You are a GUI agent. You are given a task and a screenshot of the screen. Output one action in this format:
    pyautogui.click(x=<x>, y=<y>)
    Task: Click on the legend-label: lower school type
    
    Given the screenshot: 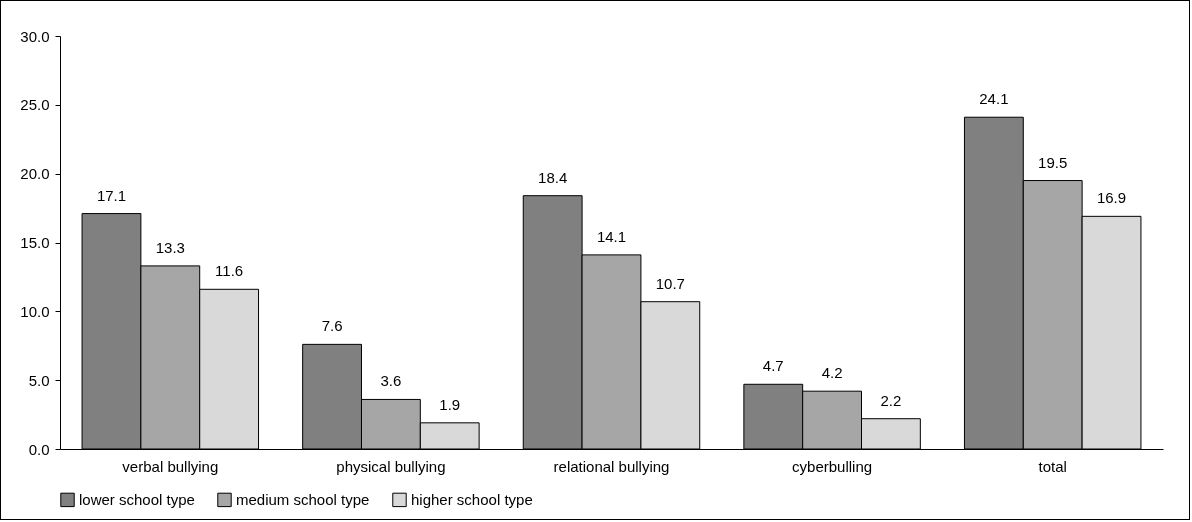 What is the action you would take?
    pyautogui.click(x=137, y=499)
    